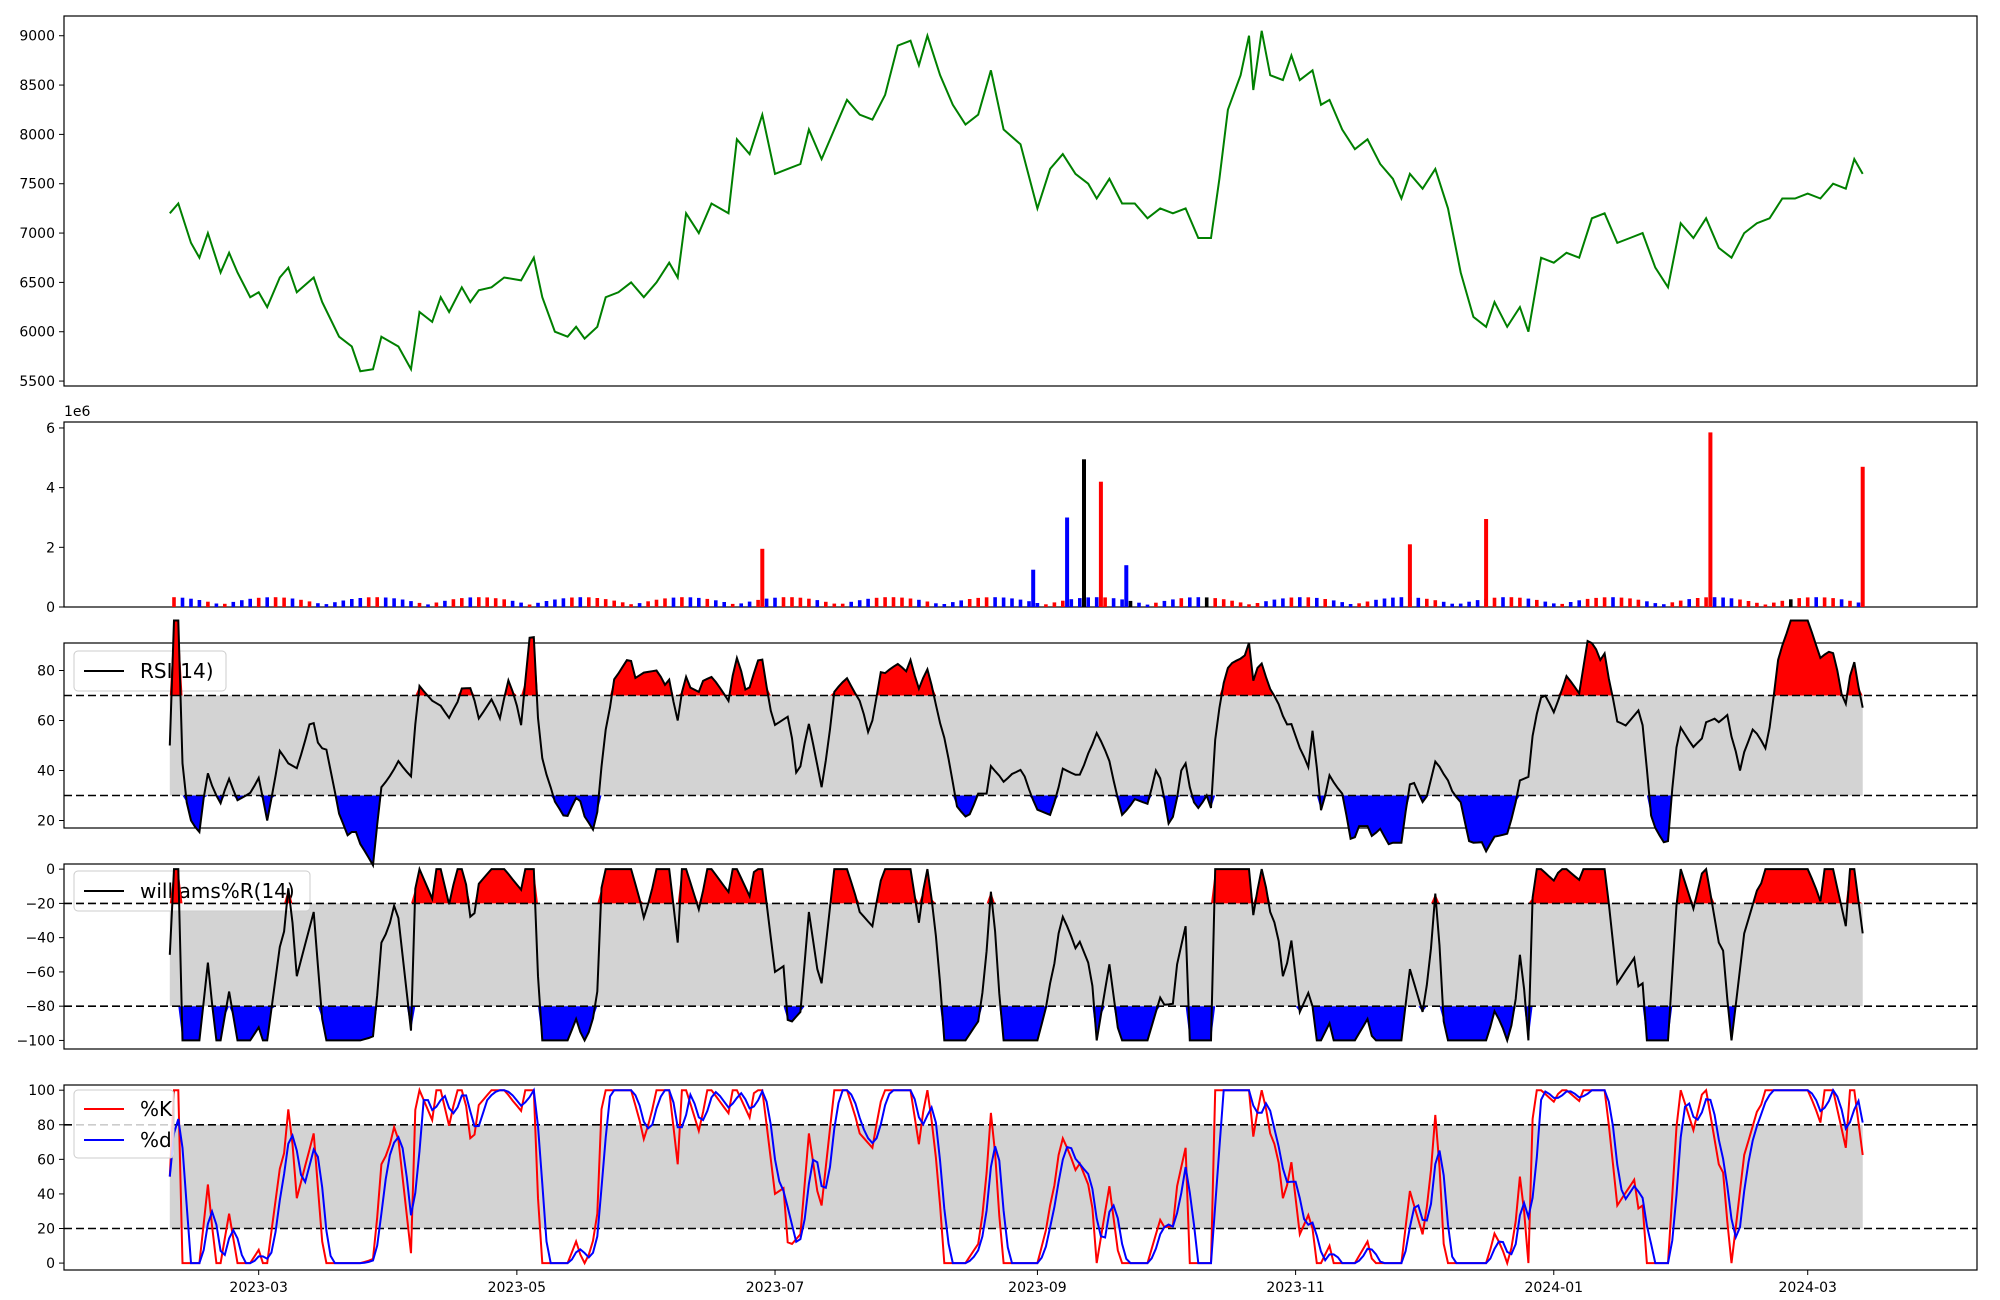  What do you see at coordinates (1037, 1288) in the screenshot?
I see `x-tick-label: 2023-09` at bounding box center [1037, 1288].